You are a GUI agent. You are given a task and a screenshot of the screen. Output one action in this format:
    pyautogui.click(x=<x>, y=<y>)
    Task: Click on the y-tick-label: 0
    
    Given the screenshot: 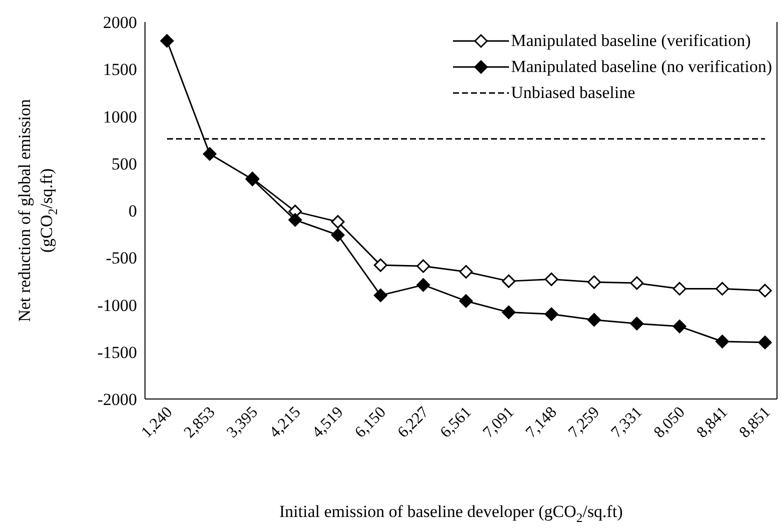 What is the action you would take?
    pyautogui.click(x=132, y=211)
    